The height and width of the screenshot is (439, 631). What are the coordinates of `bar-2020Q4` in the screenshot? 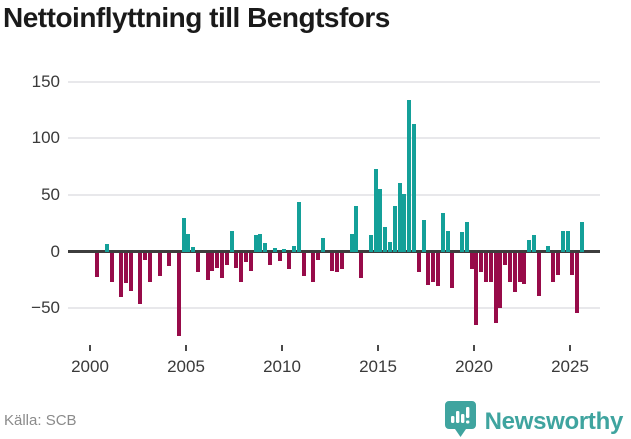 It's located at (490, 267).